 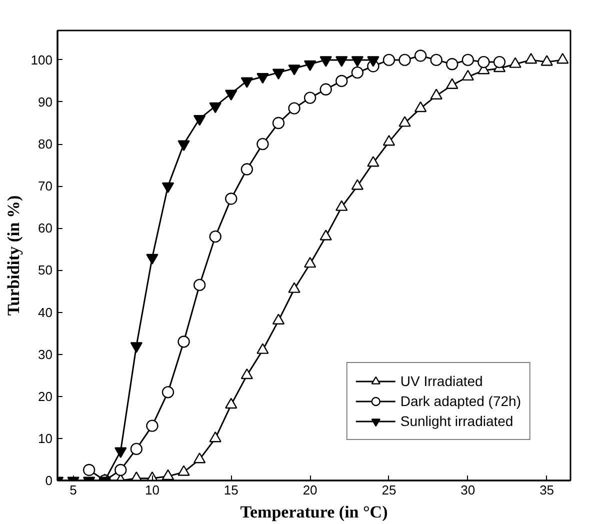 I want to click on y-tick-label: 10, so click(x=45, y=438).